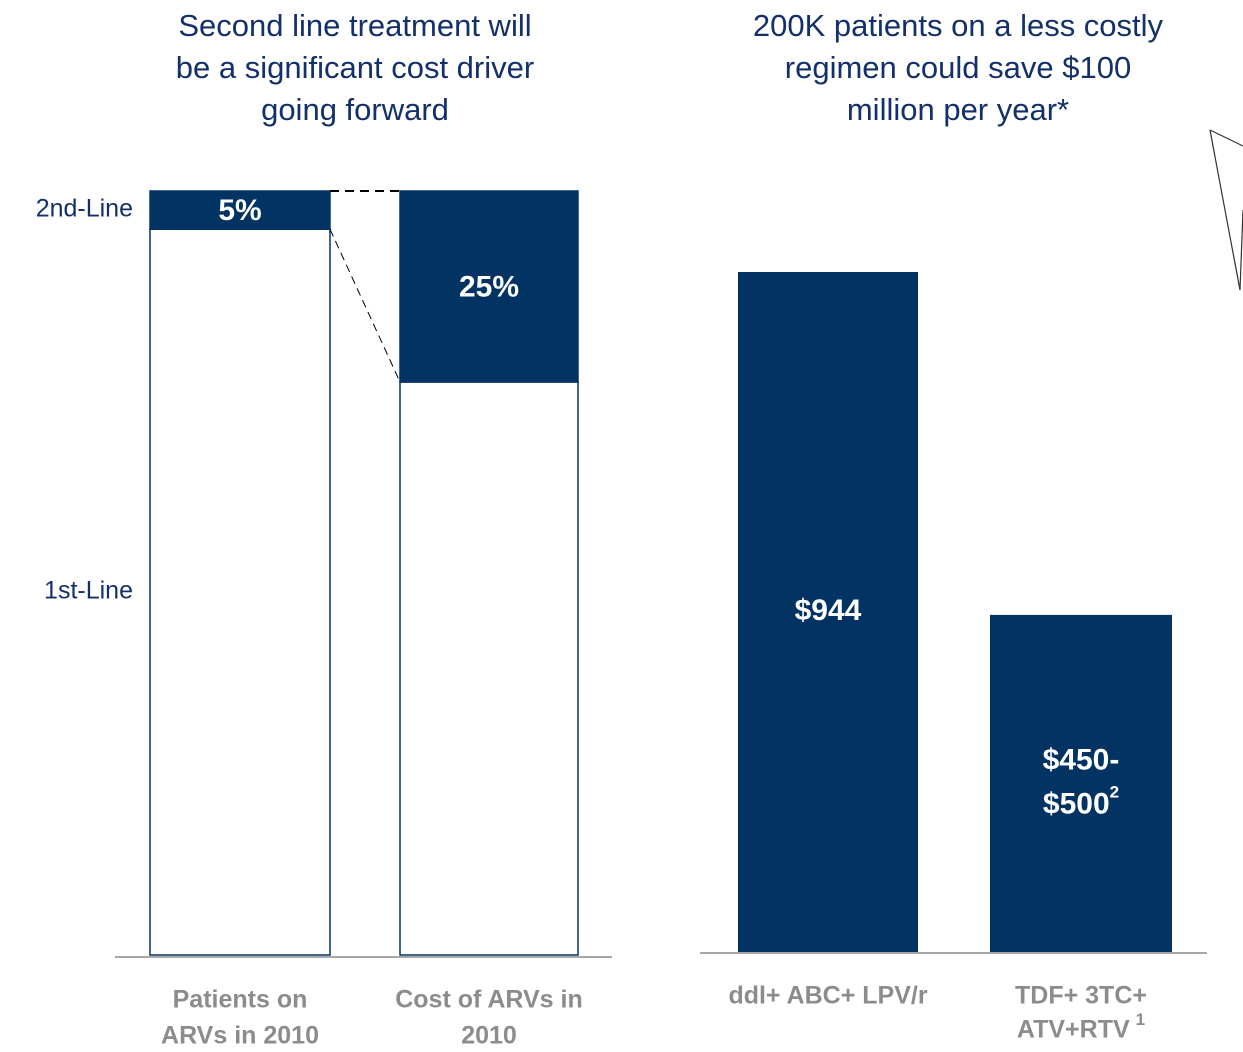 The height and width of the screenshot is (1052, 1243). I want to click on x-tick-label: ddl+ ABC+ LPV/r, so click(827, 996).